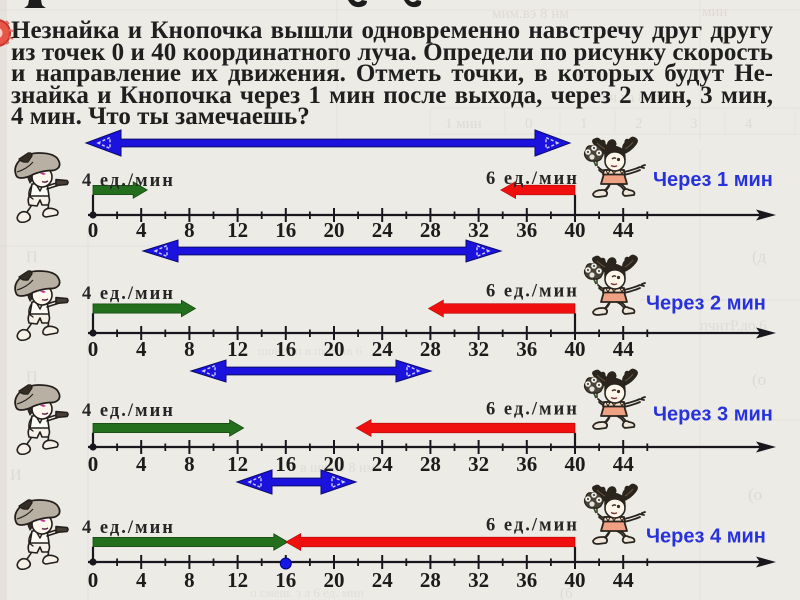  Describe the element at coordinates (16, 475) in the screenshot. I see `svg-text: И` at that location.